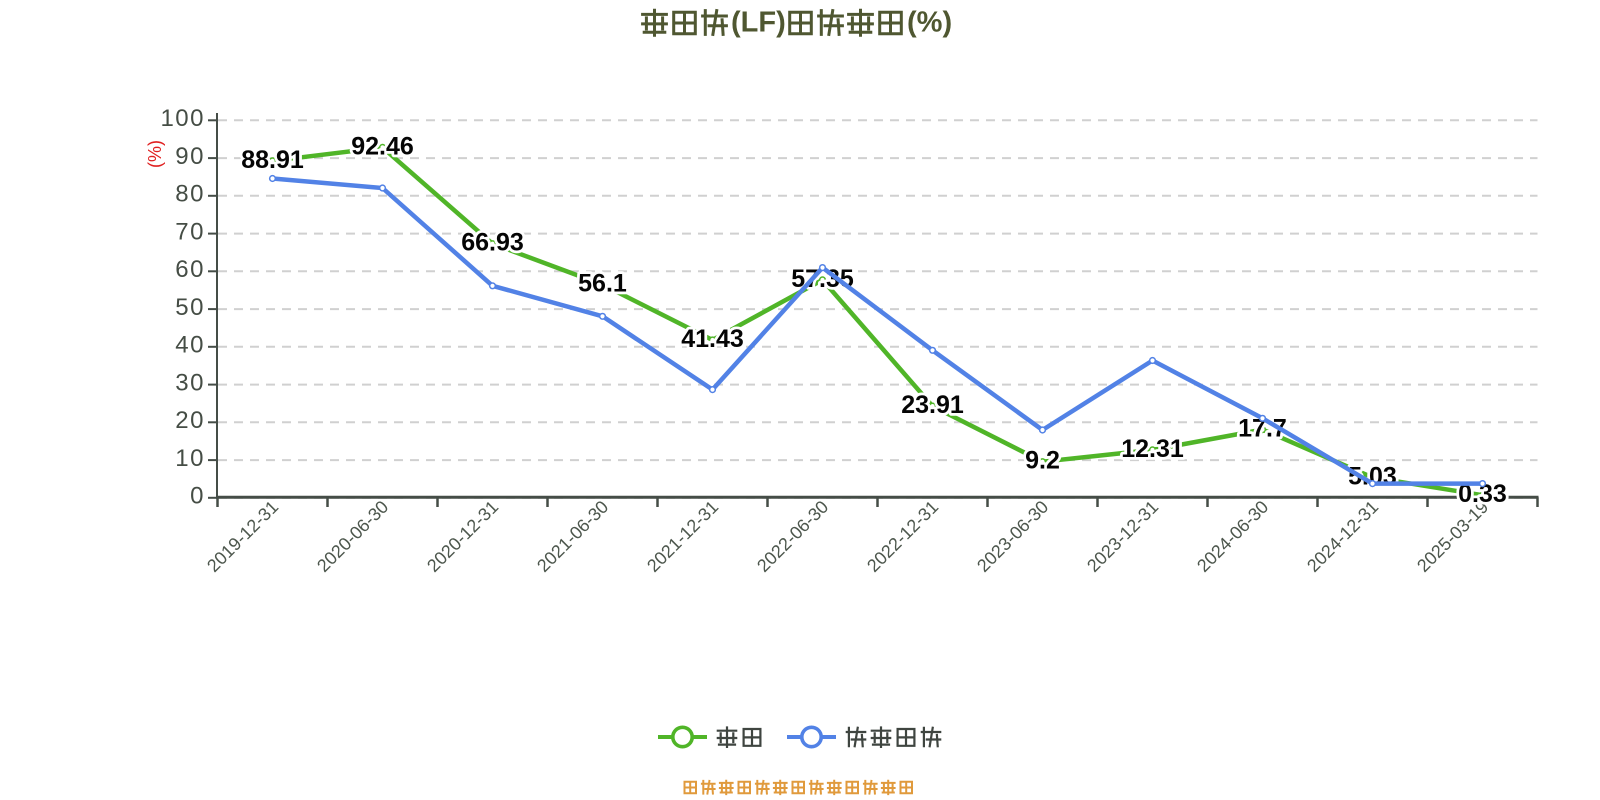 The width and height of the screenshot is (1600, 800). I want to click on svg-text: 10, so click(190, 458).